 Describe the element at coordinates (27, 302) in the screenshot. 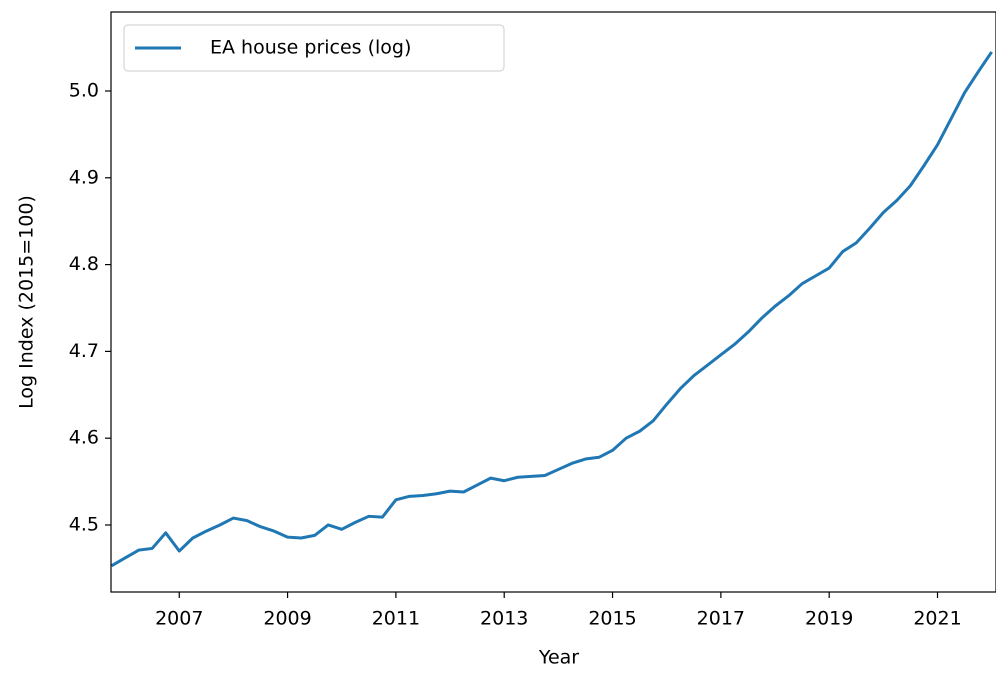

I see `y-axis-label: Log Index (2015=100)` at that location.